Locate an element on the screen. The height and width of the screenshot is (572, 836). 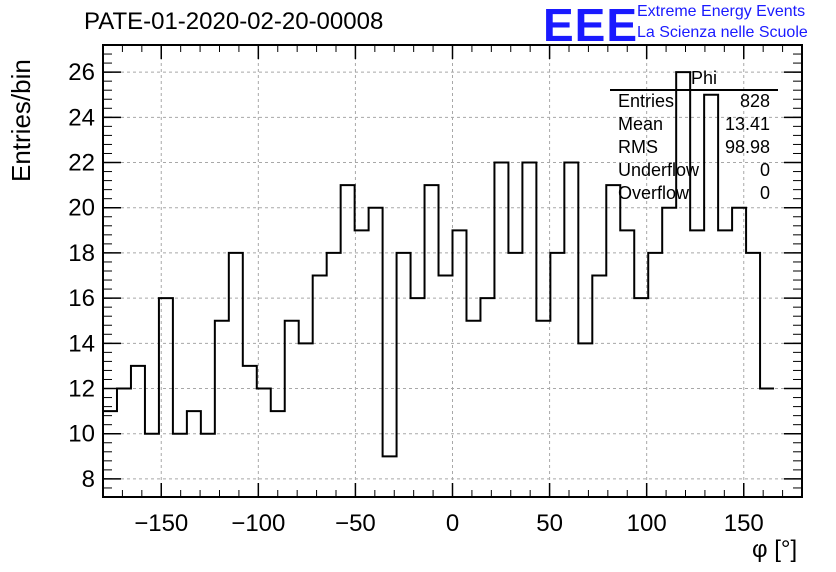
logo-line-1: Extreme Energy Events is located at coordinates (721, 11).